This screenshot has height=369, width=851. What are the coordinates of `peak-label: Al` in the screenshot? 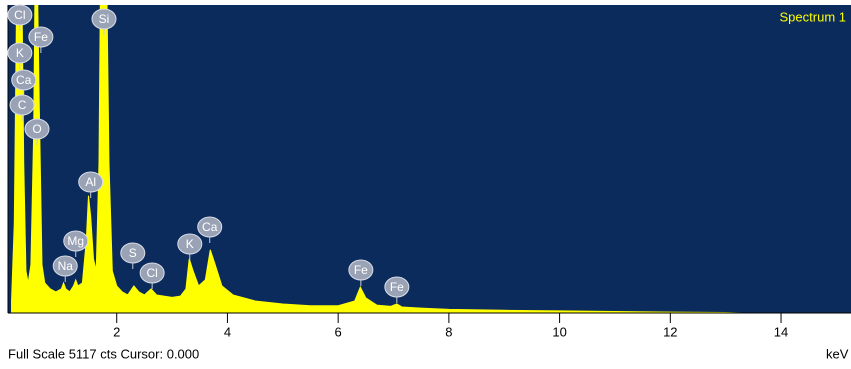 It's located at (90, 182).